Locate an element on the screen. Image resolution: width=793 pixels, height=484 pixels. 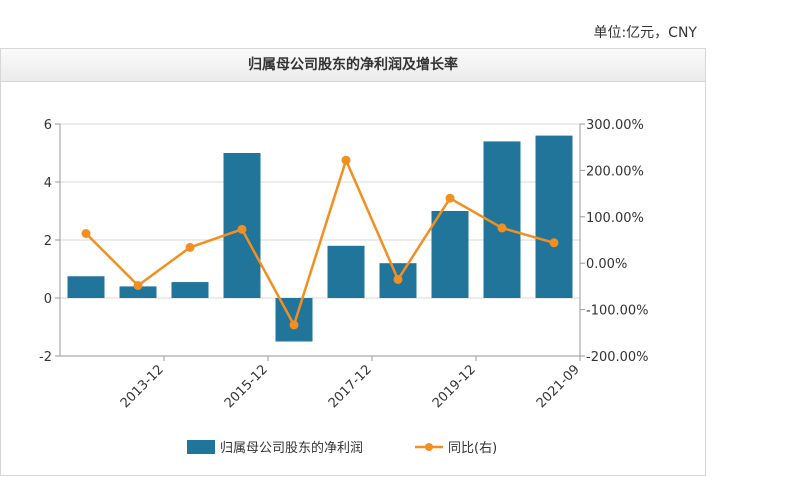
y-left-tick-label: 0 is located at coordinates (48, 299).